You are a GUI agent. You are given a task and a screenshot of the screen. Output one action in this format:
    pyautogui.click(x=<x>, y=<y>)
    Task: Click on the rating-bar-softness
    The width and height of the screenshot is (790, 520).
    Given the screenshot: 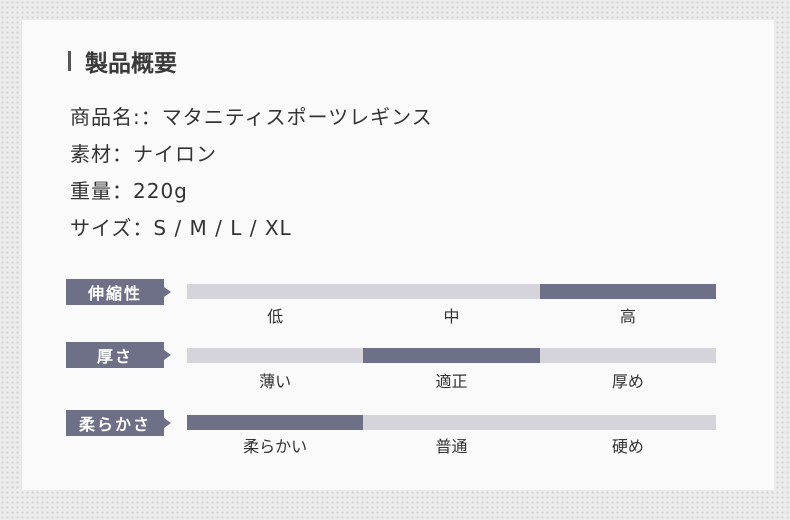 What is the action you would take?
    pyautogui.click(x=451, y=422)
    